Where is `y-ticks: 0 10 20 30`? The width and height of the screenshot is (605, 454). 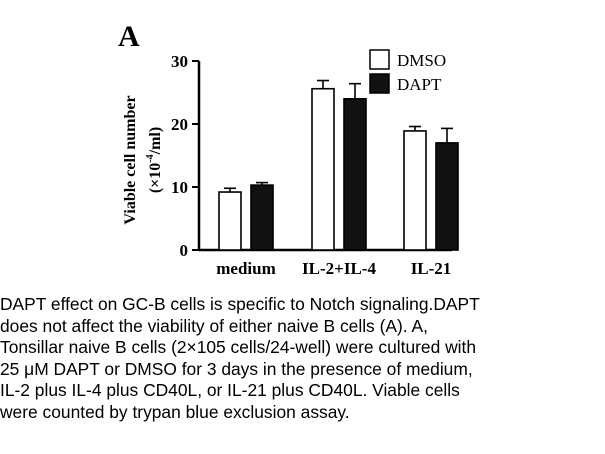 y-ticks: 0 10 20 30 is located at coordinates (185, 156).